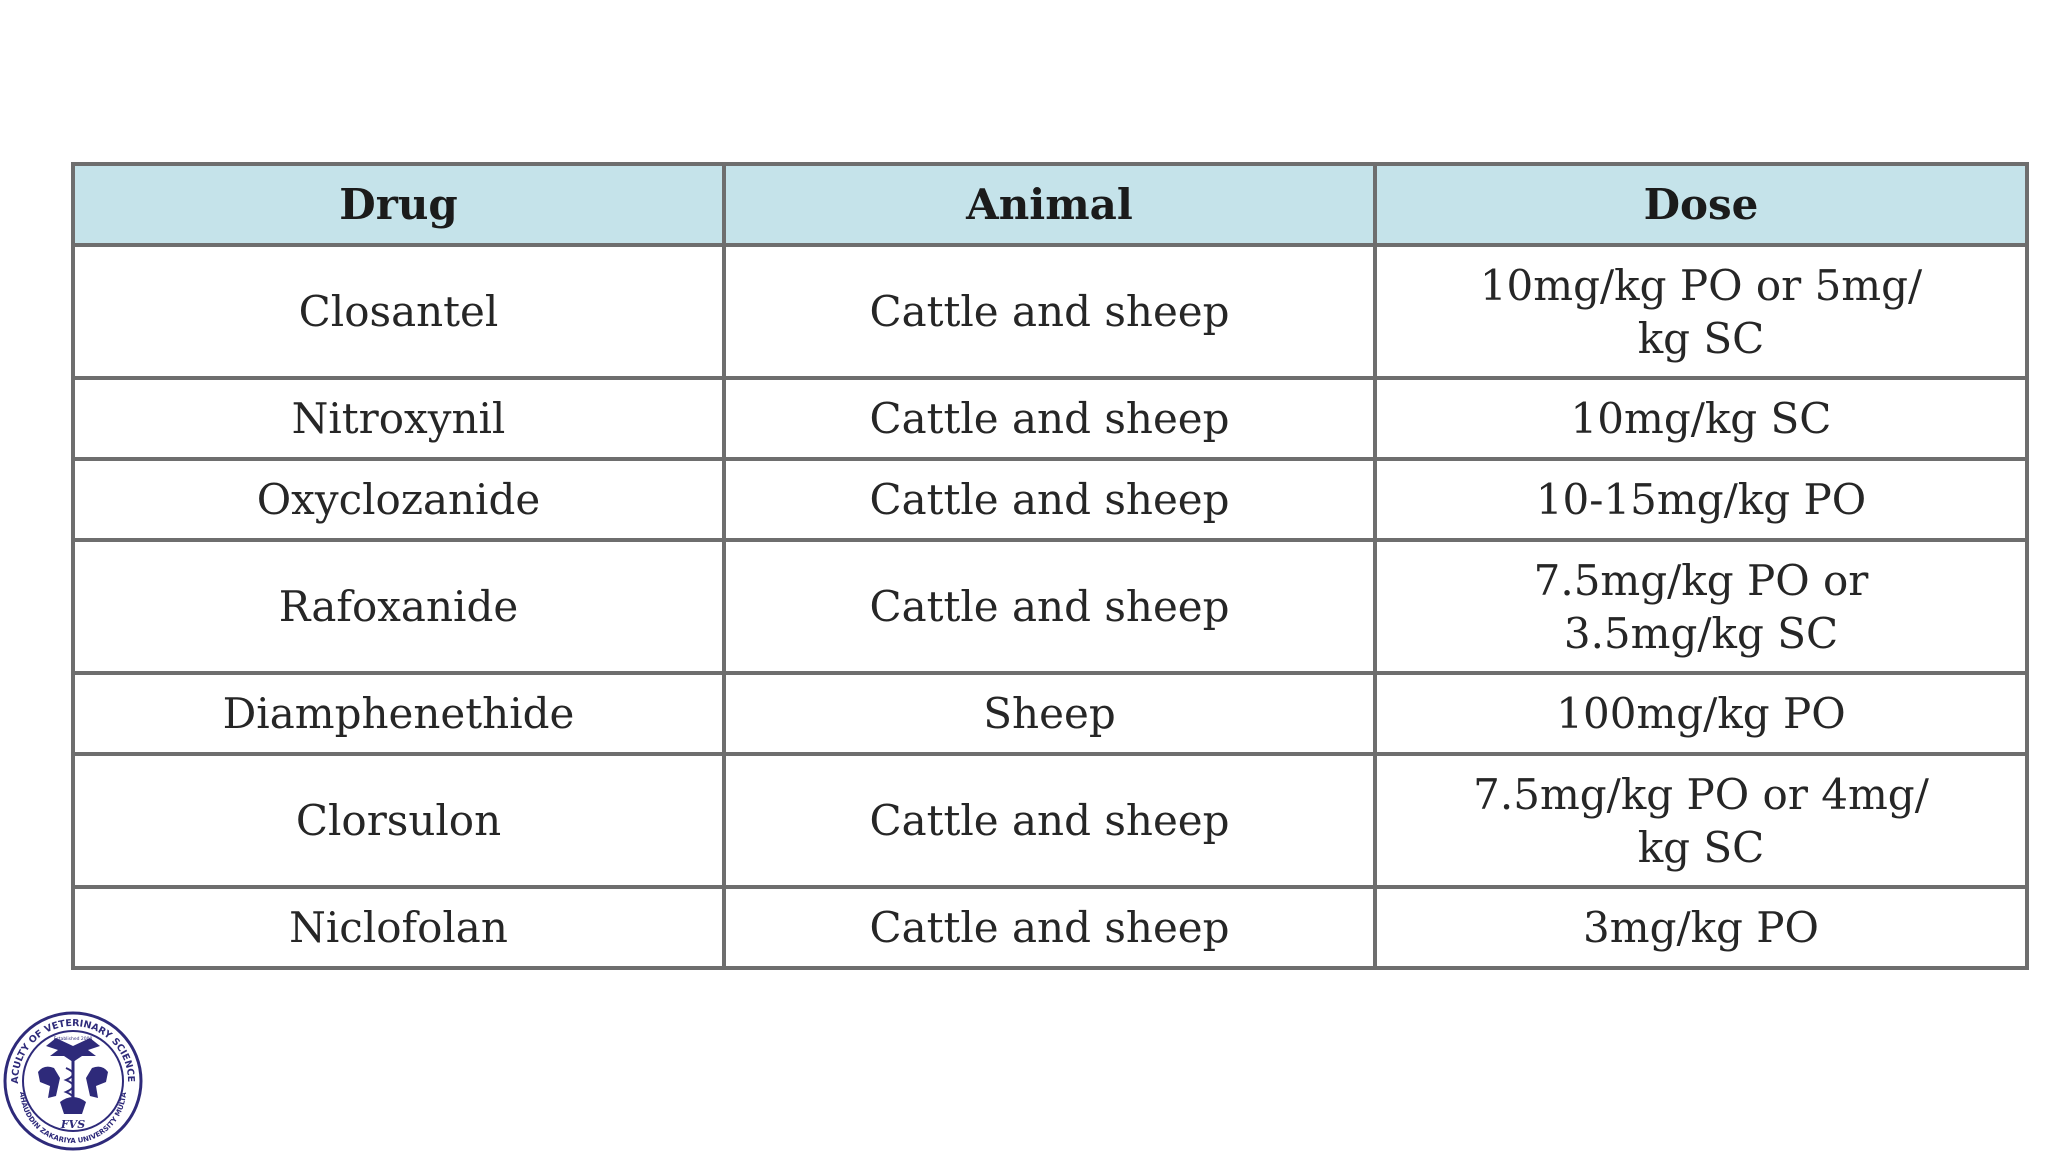 Image resolution: width=2048 pixels, height=1152 pixels. I want to click on header-animal: Animal, so click(1049, 204).